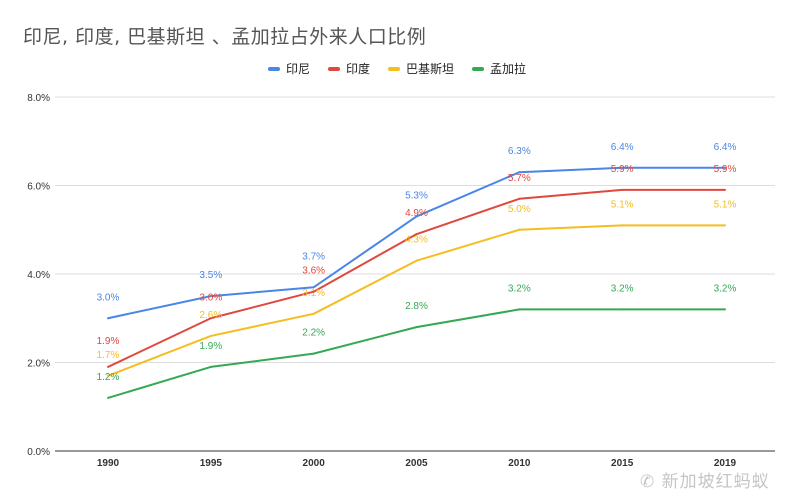 The height and width of the screenshot is (494, 800). I want to click on x-tick-label: 2015, so click(622, 463).